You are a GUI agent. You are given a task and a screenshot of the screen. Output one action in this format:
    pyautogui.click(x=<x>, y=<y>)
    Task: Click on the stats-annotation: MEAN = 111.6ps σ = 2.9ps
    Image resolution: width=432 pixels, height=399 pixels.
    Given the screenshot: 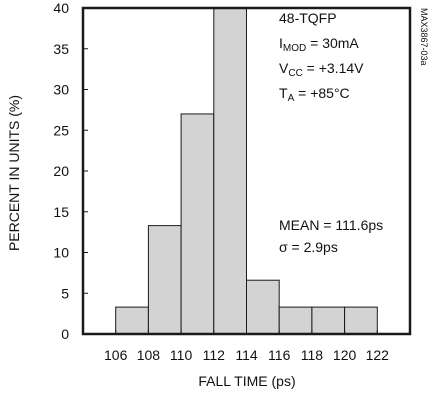 What is the action you would take?
    pyautogui.click(x=331, y=236)
    